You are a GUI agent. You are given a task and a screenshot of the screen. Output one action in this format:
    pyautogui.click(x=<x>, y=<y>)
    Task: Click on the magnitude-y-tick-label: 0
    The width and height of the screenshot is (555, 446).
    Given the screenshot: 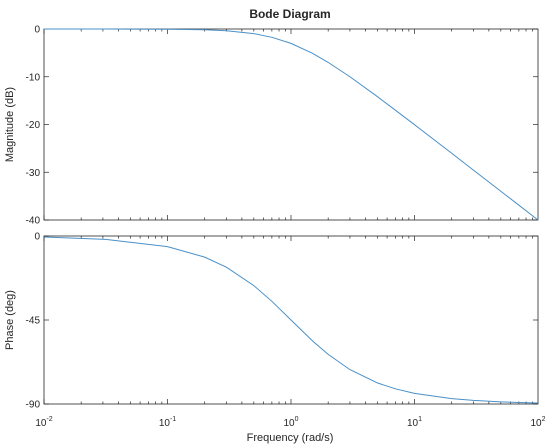 What is the action you would take?
    pyautogui.click(x=37, y=30)
    